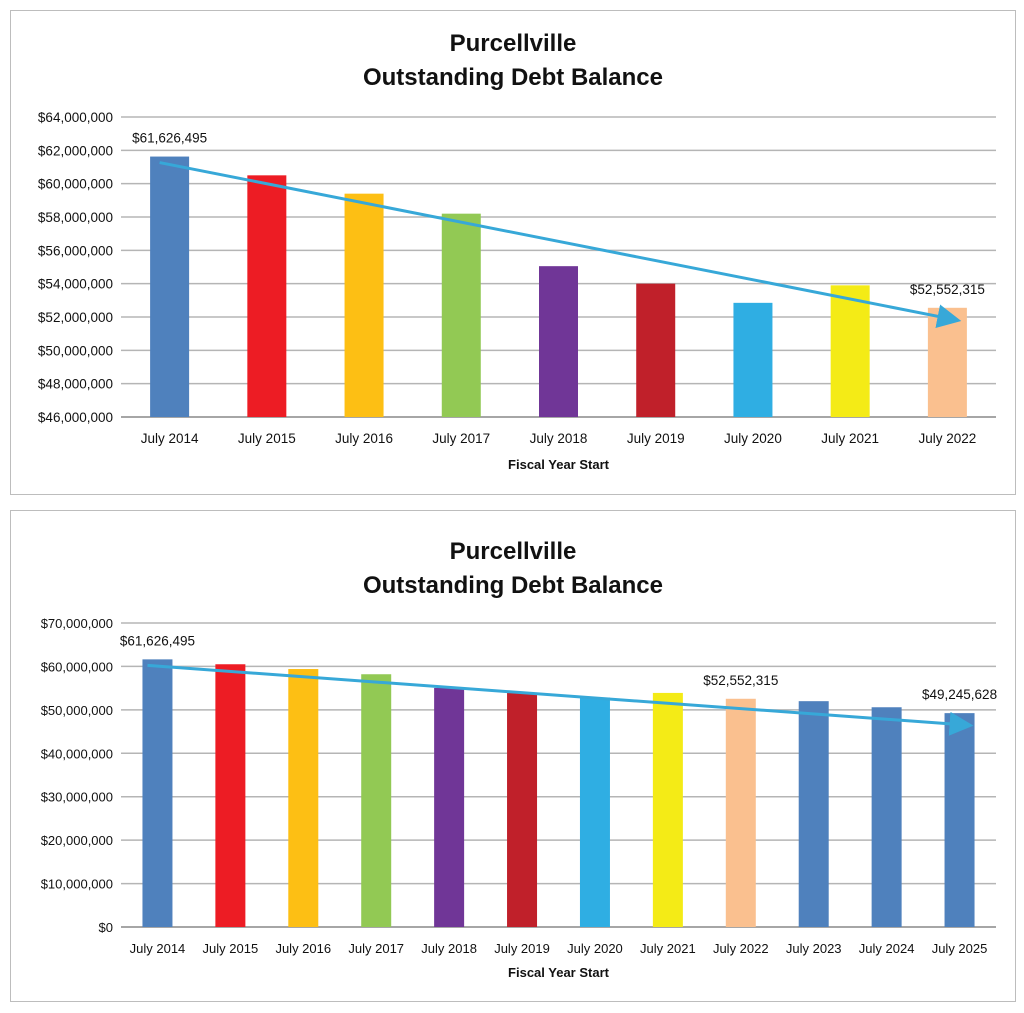  I want to click on y-tick-label: $64,000,000, so click(75, 117).